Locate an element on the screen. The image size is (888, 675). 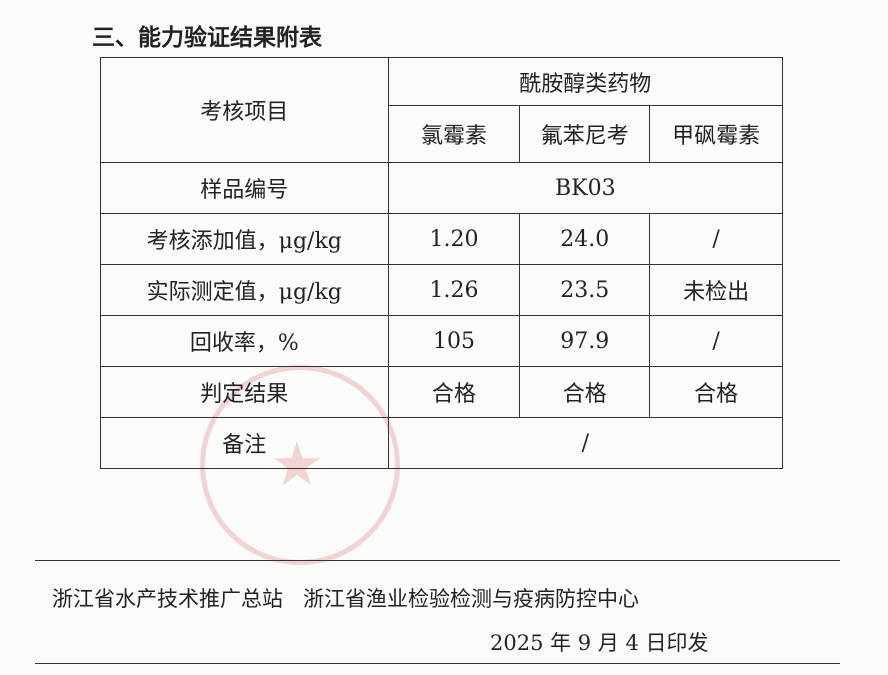
row-label: 回收率，% is located at coordinates (244, 341).